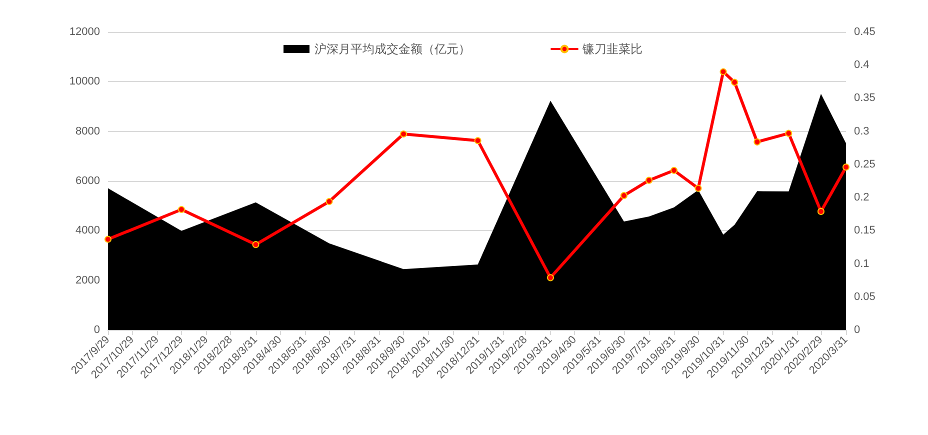 The width and height of the screenshot is (928, 435). I want to click on y2-tick-label: 0, so click(857, 330).